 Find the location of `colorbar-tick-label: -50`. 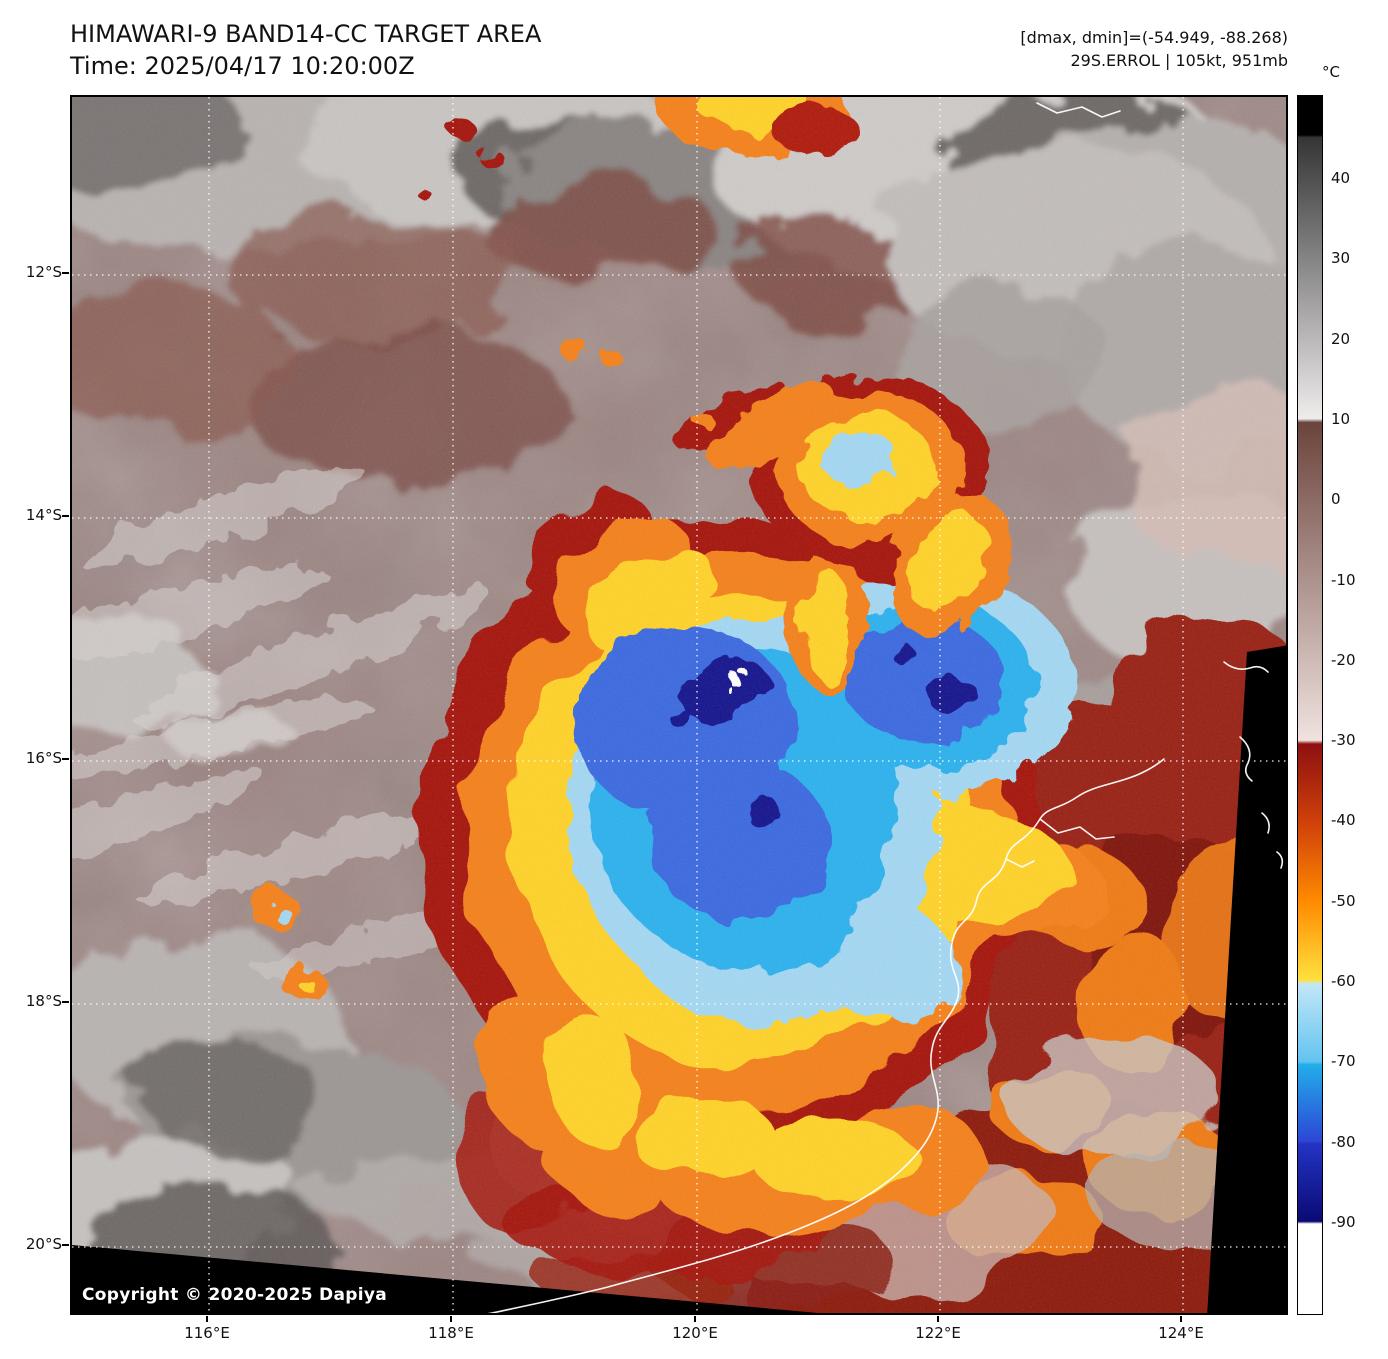

colorbar-tick-label: -50 is located at coordinates (1343, 901).